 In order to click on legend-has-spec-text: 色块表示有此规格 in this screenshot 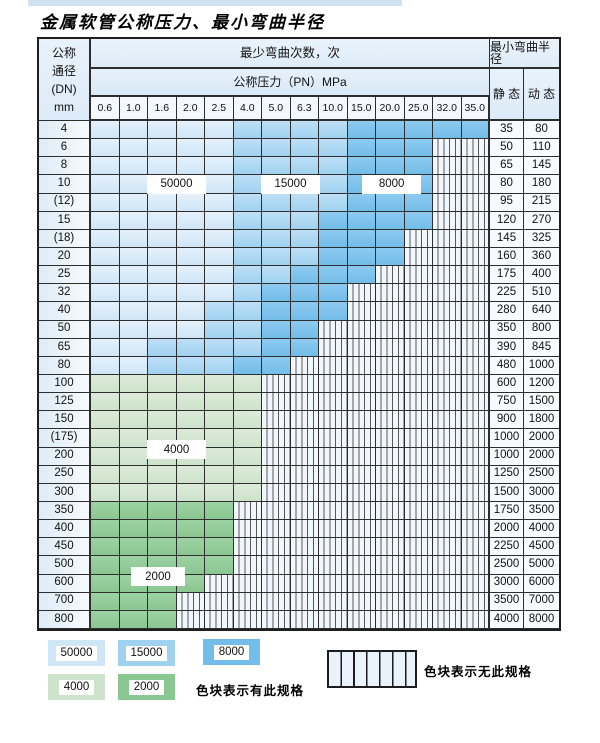, I will do `click(250, 691)`.